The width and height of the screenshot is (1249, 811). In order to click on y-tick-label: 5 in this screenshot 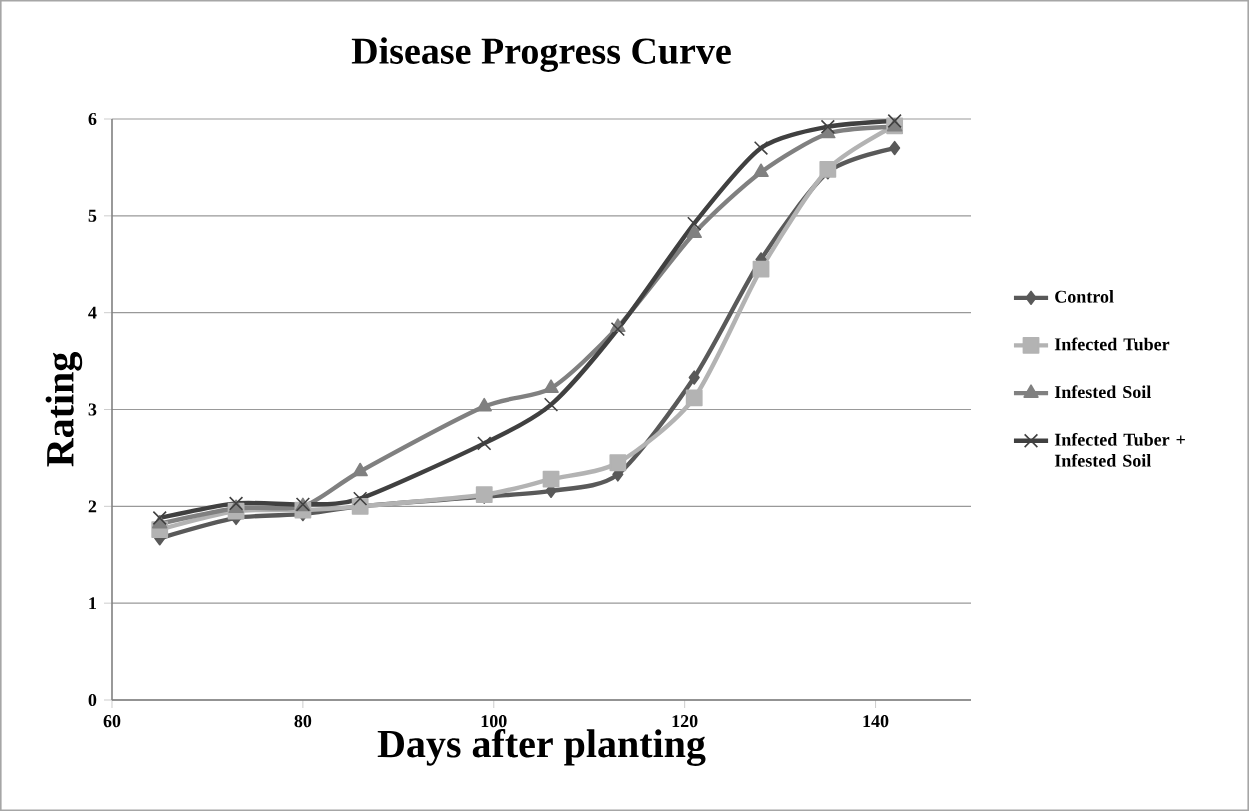, I will do `click(92, 215)`.